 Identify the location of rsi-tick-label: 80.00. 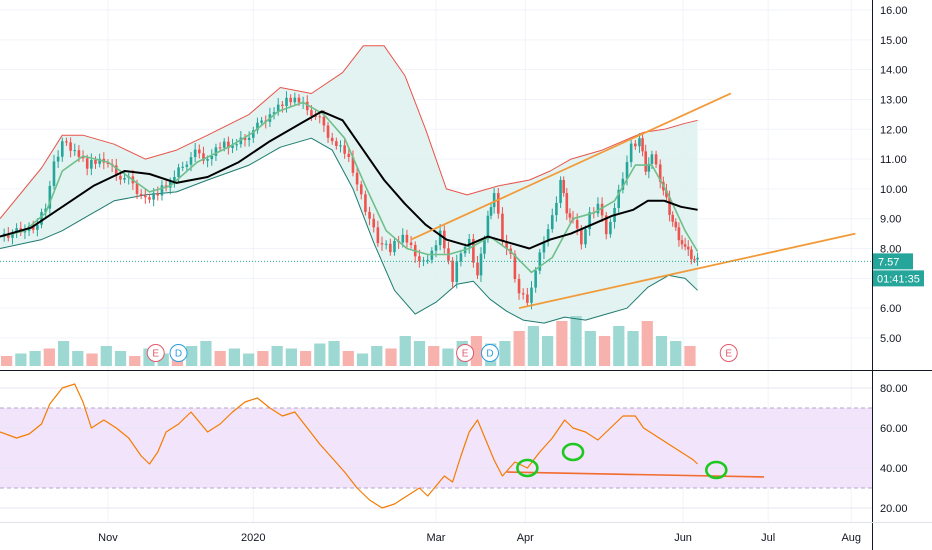
(894, 389).